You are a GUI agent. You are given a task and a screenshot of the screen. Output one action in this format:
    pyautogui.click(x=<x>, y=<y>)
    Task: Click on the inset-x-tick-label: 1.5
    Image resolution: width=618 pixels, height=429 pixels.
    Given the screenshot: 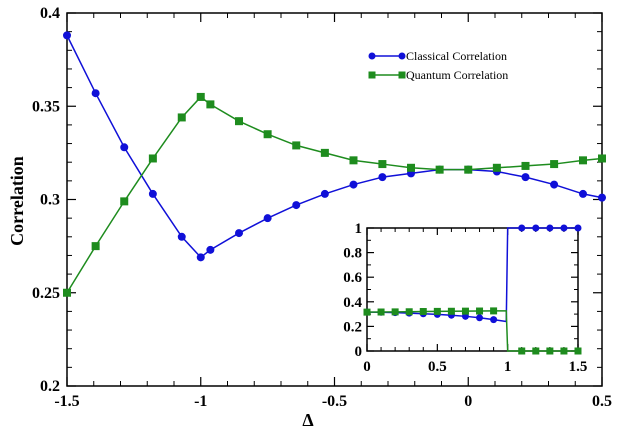 What is the action you would take?
    pyautogui.click(x=578, y=367)
    